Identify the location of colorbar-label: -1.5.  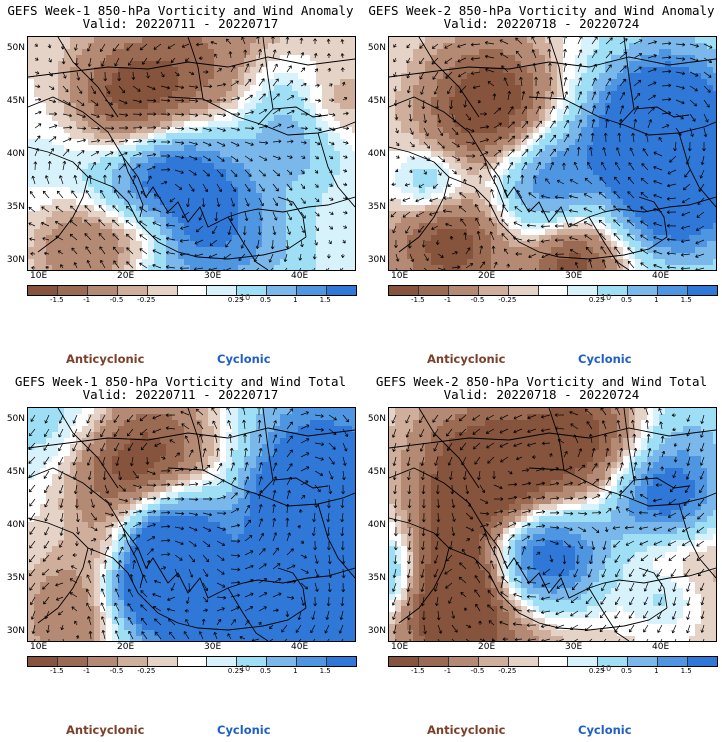
(56, 300).